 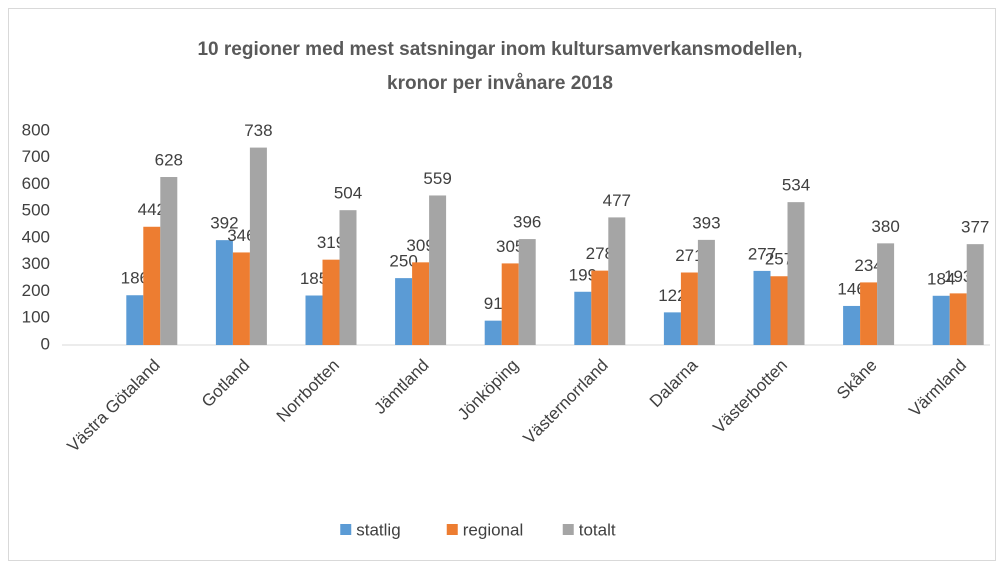 What do you see at coordinates (403, 261) in the screenshot?
I see `data-label: 250` at bounding box center [403, 261].